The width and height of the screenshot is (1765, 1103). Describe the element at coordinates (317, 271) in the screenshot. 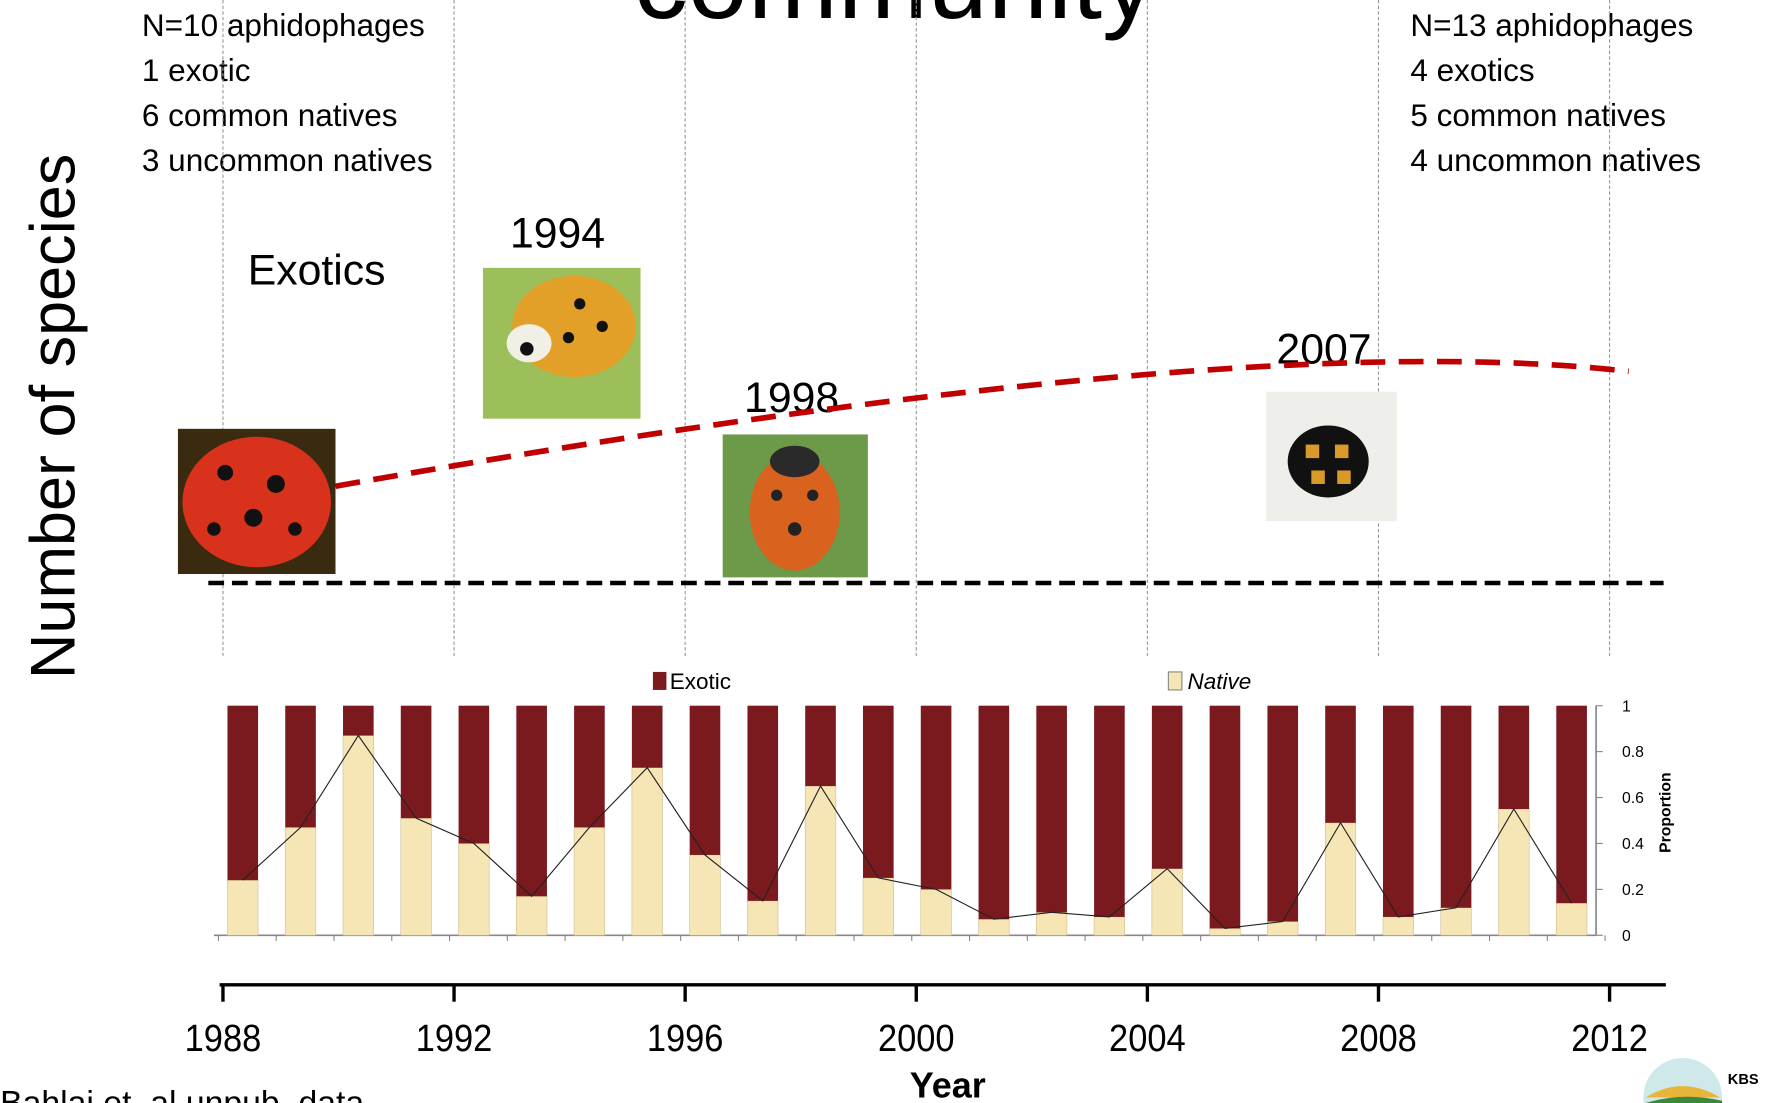

I see `exotics-label: Exotics` at that location.